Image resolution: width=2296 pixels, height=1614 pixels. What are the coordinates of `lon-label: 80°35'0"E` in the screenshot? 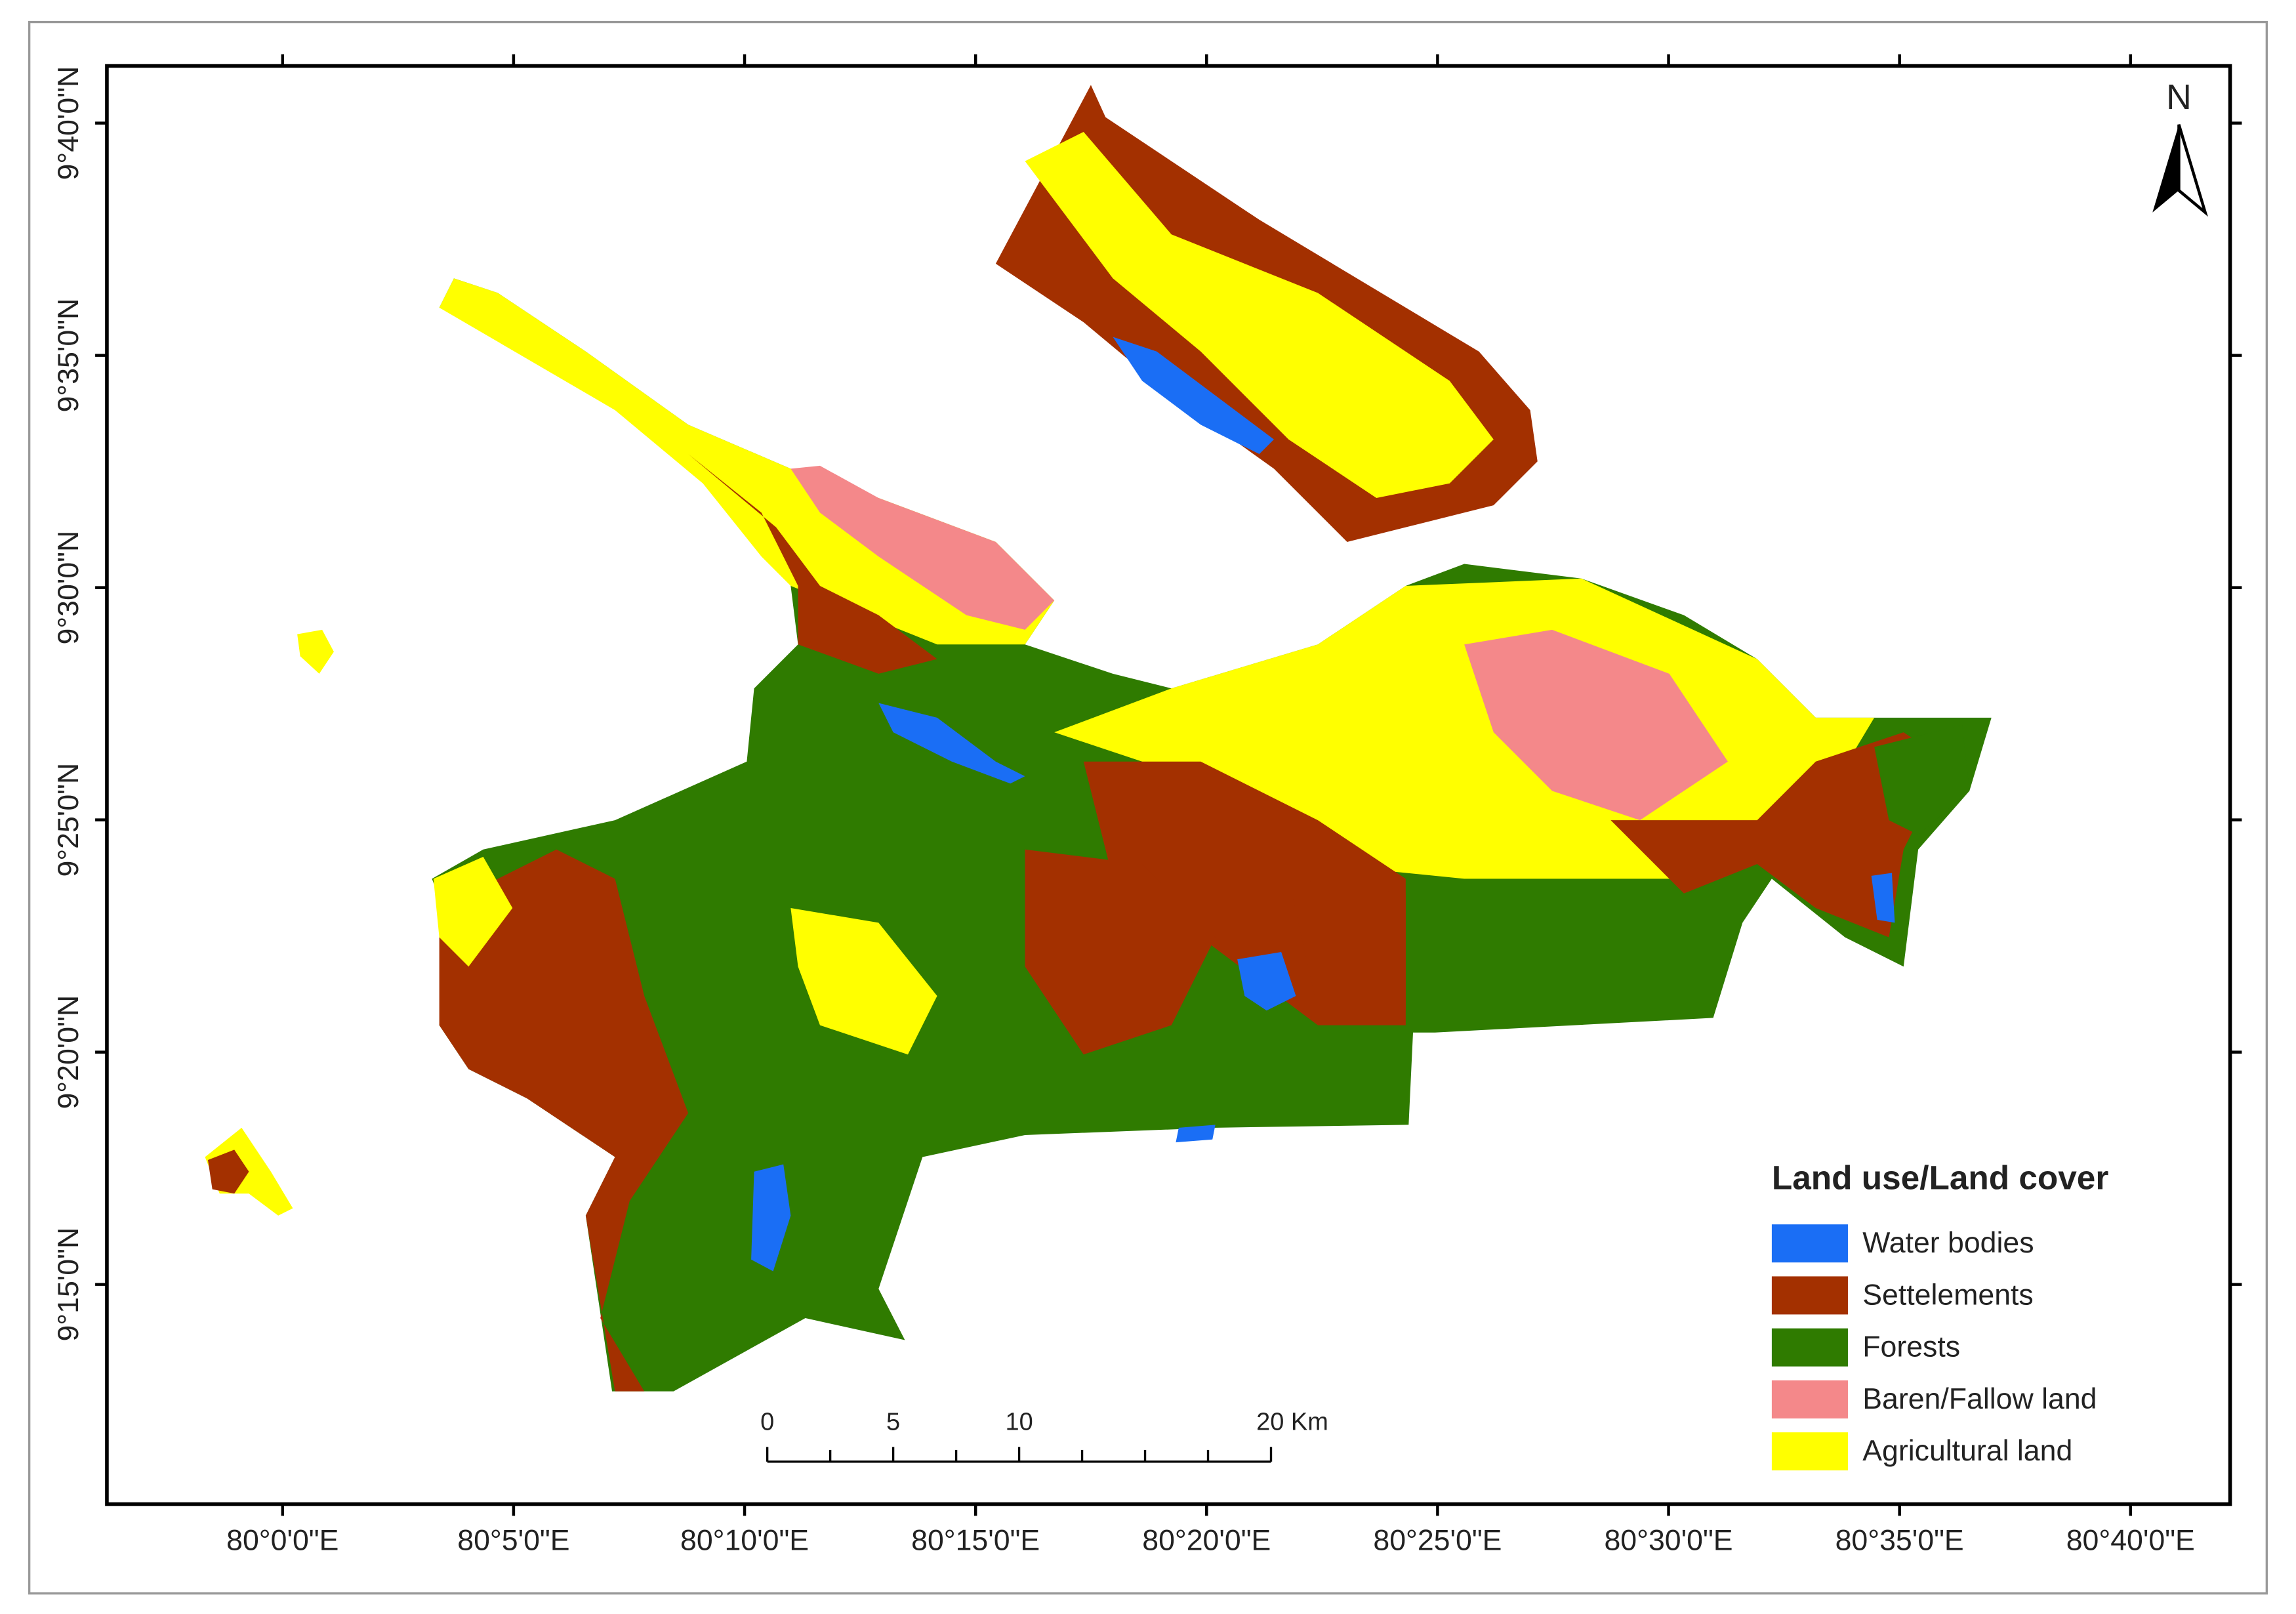 It's located at (1900, 1540).